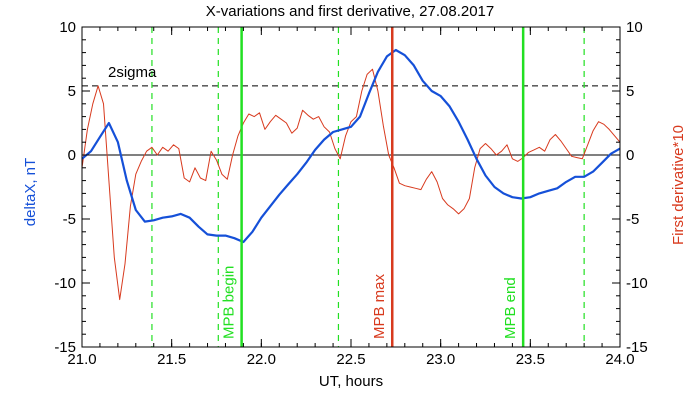 The height and width of the screenshot is (400, 700). What do you see at coordinates (351, 381) in the screenshot?
I see `x-axis-label: UT, hours` at bounding box center [351, 381].